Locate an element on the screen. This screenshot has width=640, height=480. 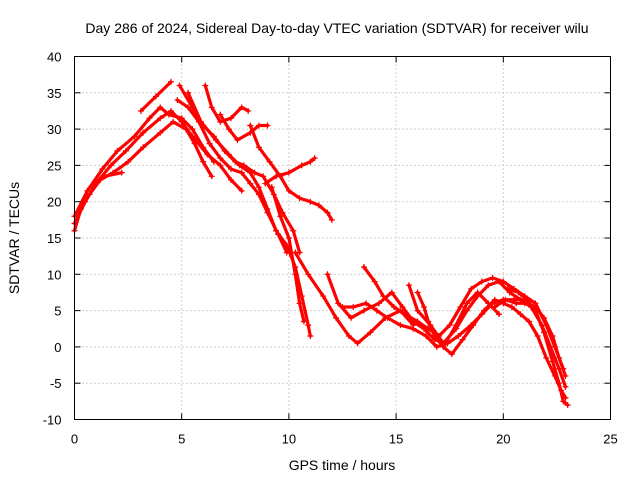
y-tick-label: -10 is located at coordinates (52, 420).